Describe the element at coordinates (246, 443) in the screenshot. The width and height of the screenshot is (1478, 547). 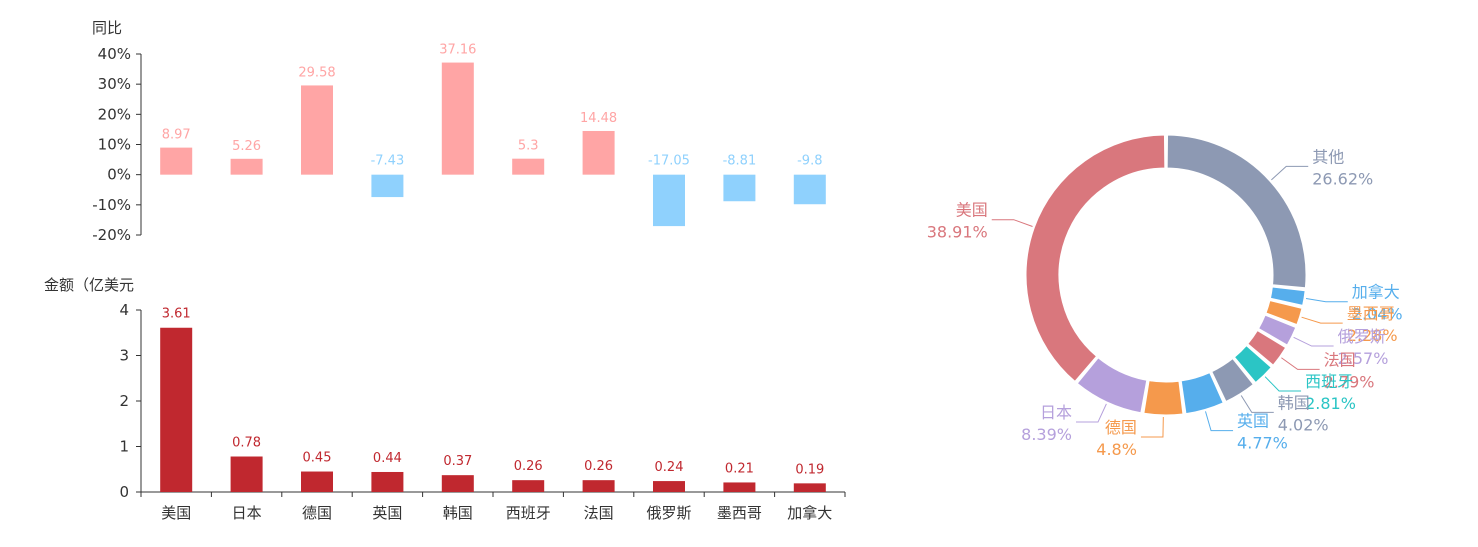
I see `amount-value-label: 0.78` at that location.